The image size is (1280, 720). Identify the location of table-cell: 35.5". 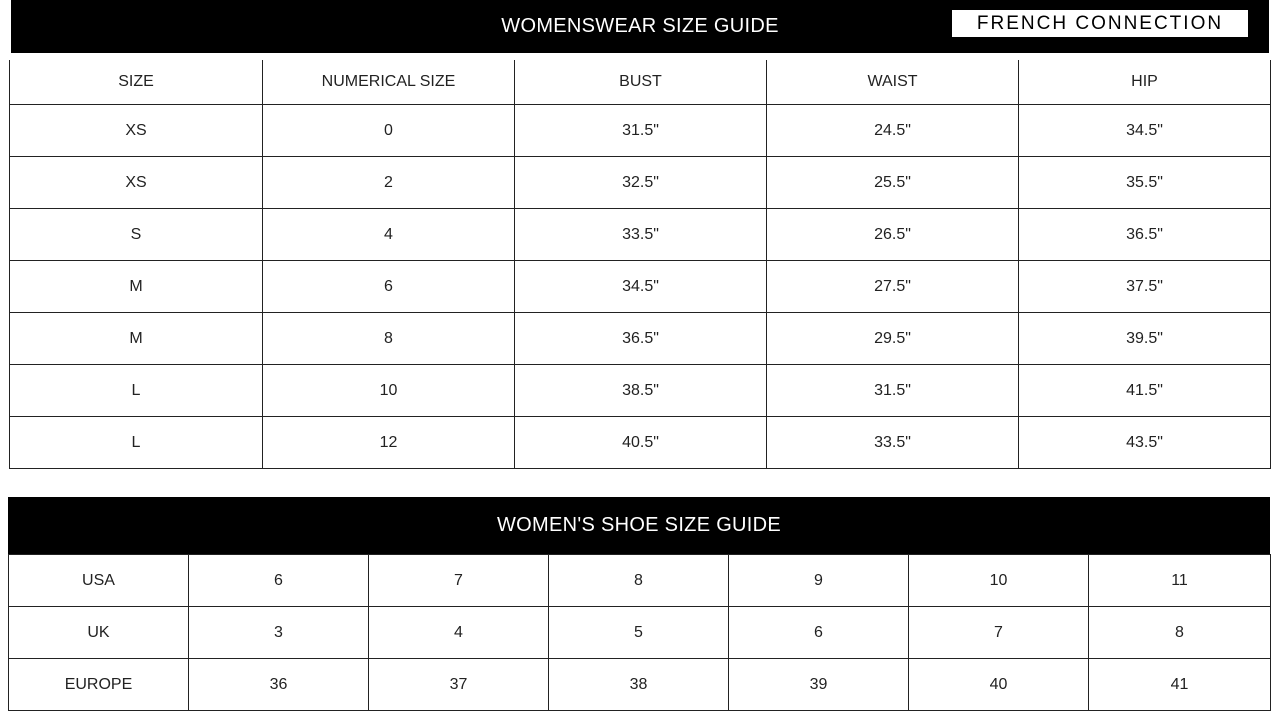
(1144, 182).